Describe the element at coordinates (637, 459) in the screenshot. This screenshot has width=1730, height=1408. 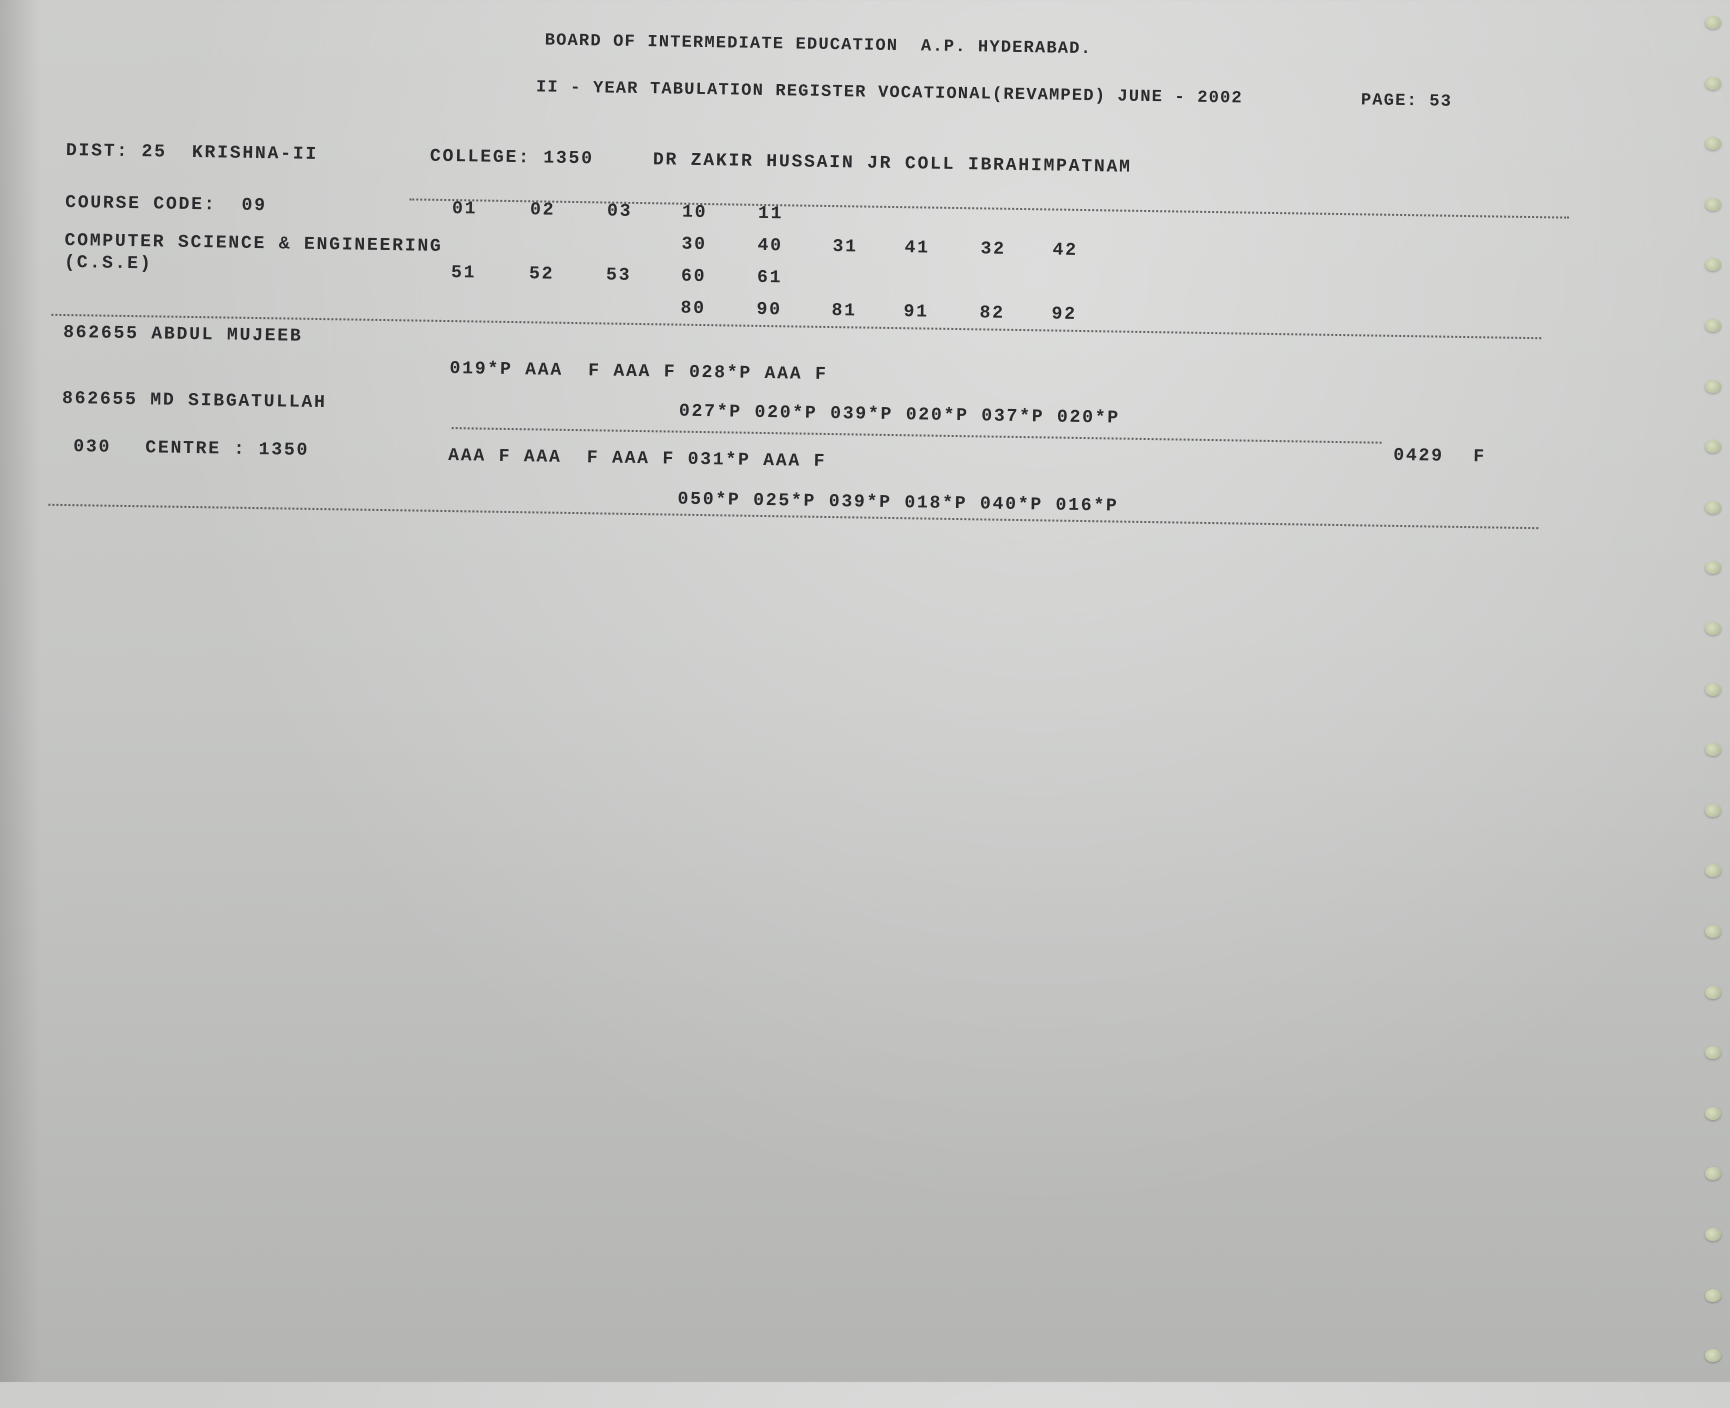
I see `centre-marks: AAA F AAA F AAA F 031*P AAA F` at that location.